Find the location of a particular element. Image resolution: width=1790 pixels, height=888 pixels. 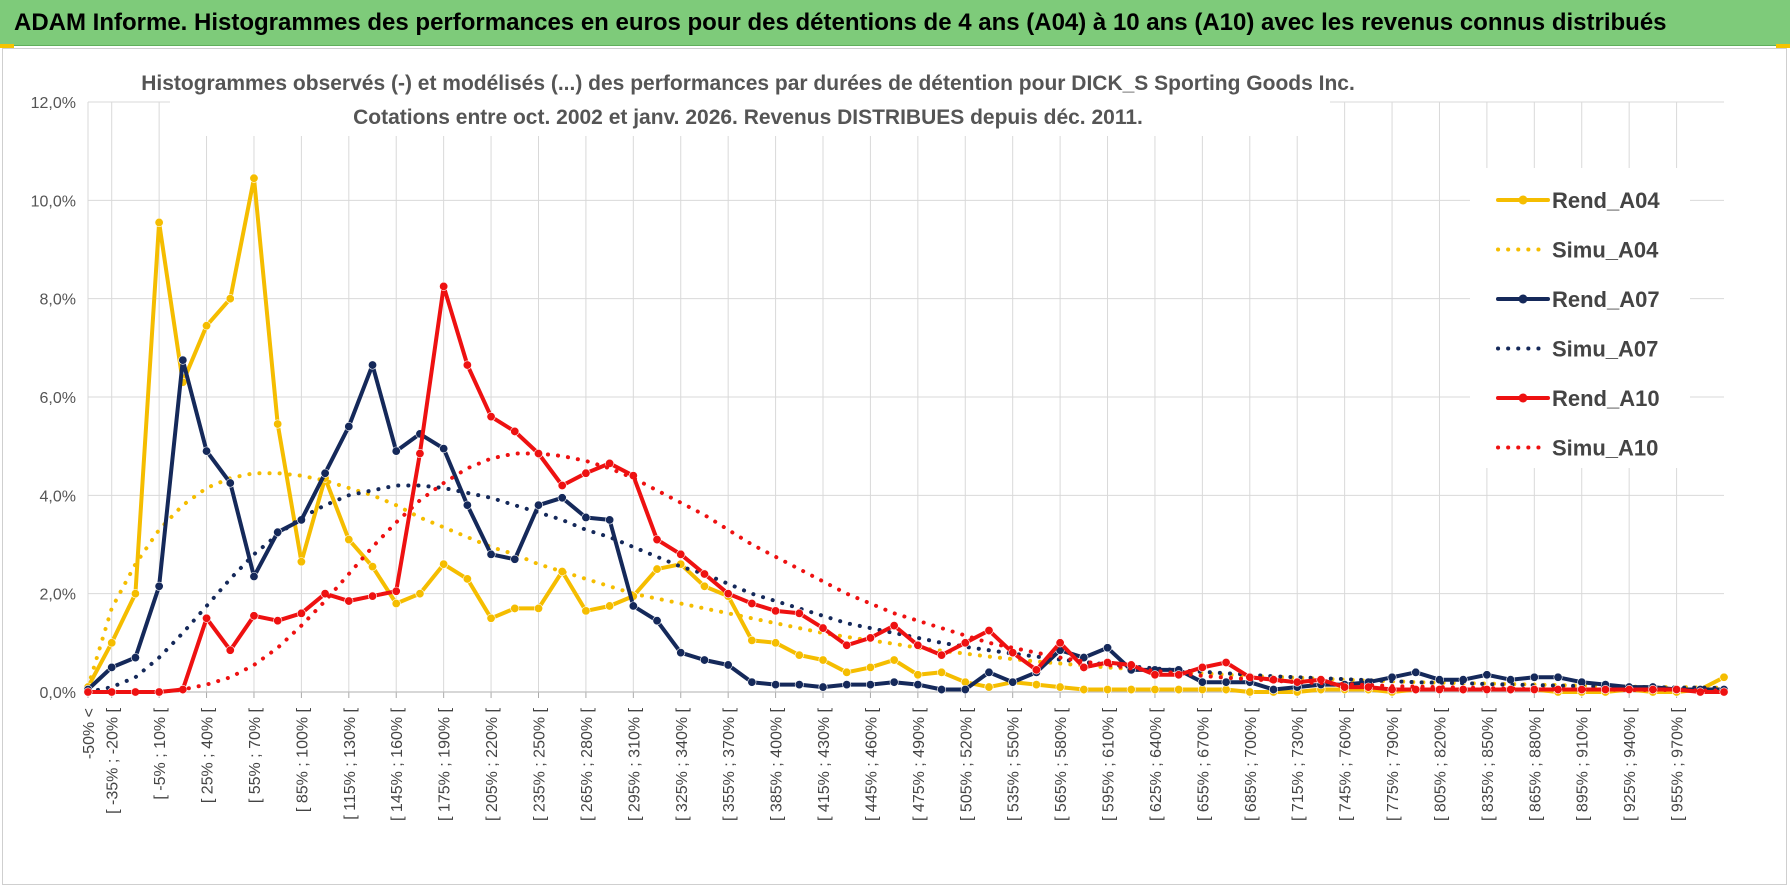

x-tick-label: [ 115% ; 130% [ is located at coordinates (350, 763).